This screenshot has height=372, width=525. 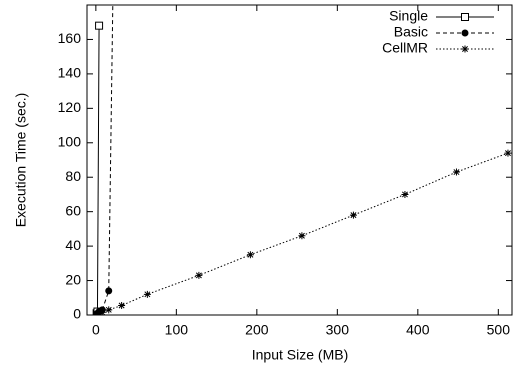 I want to click on y-tick-label: 0, so click(x=77, y=314).